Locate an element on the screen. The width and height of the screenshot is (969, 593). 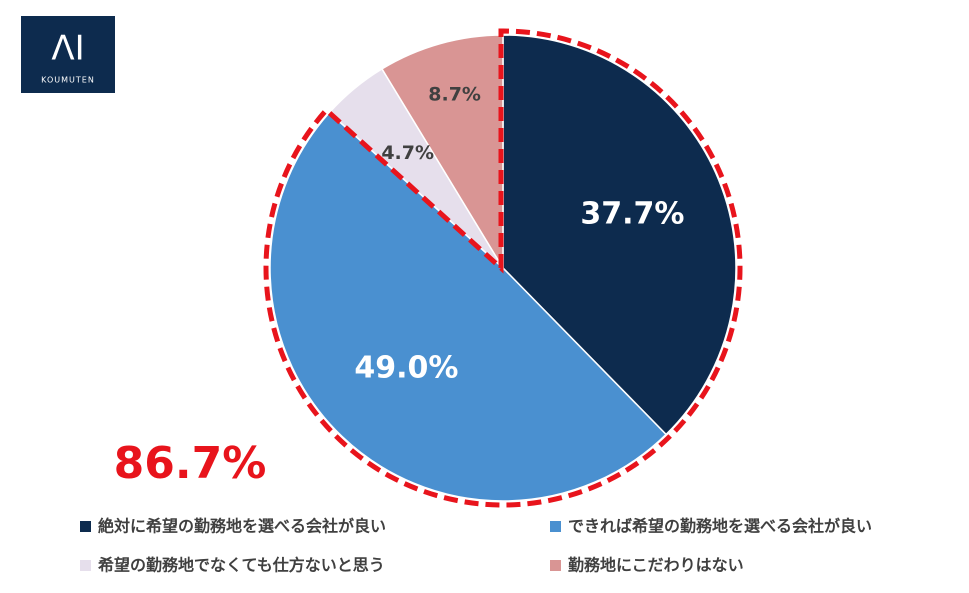
logo-box is located at coordinates (68, 54).